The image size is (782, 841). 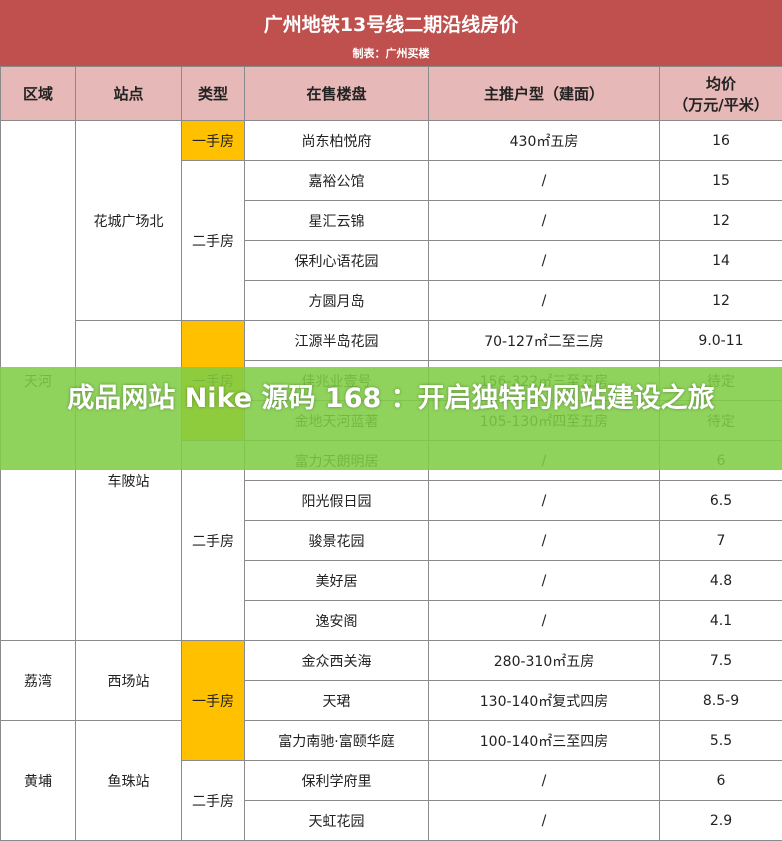 I want to click on estate-cell: 美好居, so click(x=337, y=581).